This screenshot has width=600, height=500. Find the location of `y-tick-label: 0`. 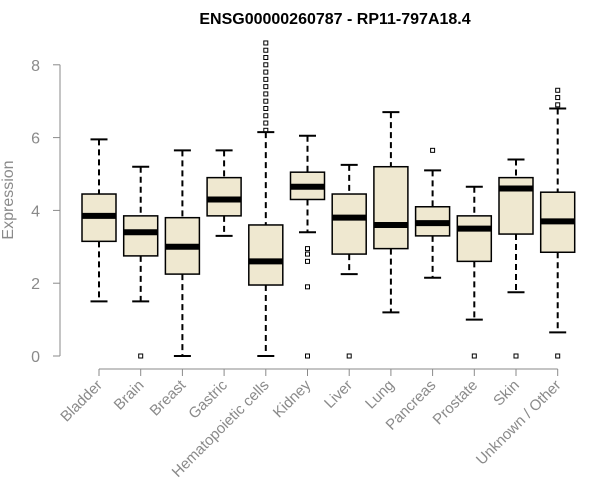

y-tick-label: 0 is located at coordinates (35, 357).